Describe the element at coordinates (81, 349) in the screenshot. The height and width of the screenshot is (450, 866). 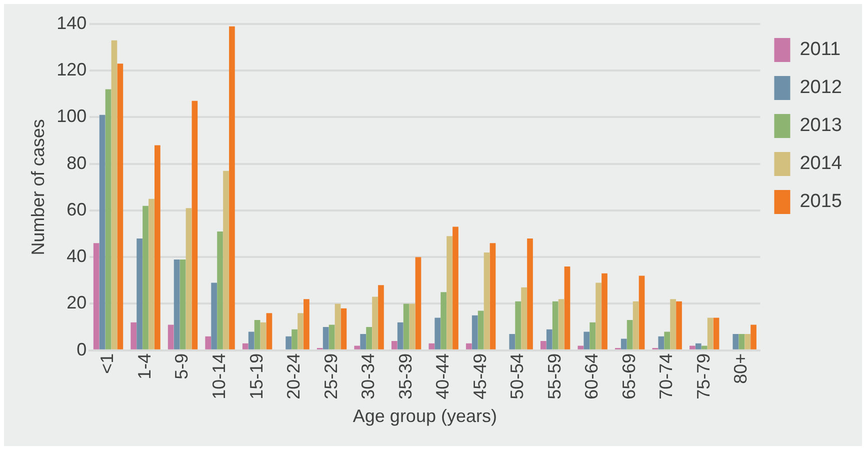
I see `y-tick-label: 0` at that location.